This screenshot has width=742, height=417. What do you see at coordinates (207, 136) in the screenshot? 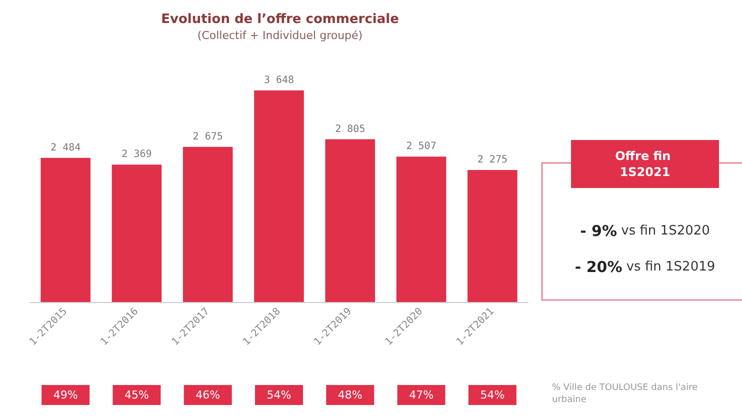
I see `data-label: 2 675` at bounding box center [207, 136].